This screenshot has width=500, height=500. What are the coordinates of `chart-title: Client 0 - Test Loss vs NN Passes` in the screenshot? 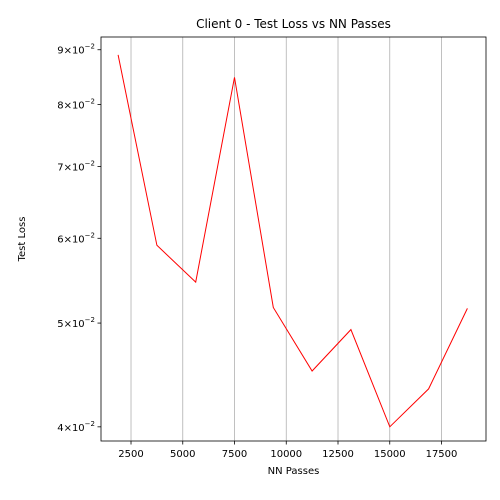 It's located at (293, 24).